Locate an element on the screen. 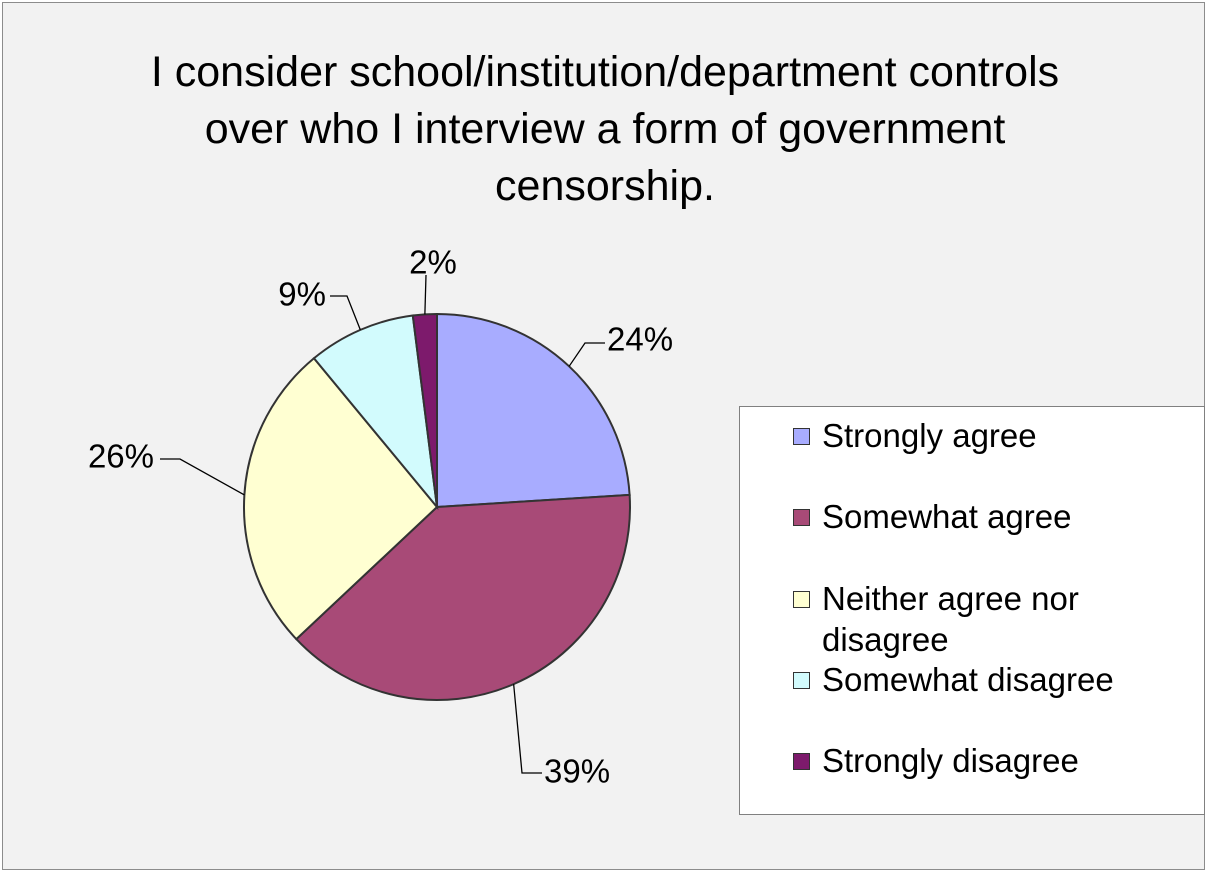 Image resolution: width=1209 pixels, height=874 pixels. legend-label: Strongly agree is located at coordinates (929, 435).